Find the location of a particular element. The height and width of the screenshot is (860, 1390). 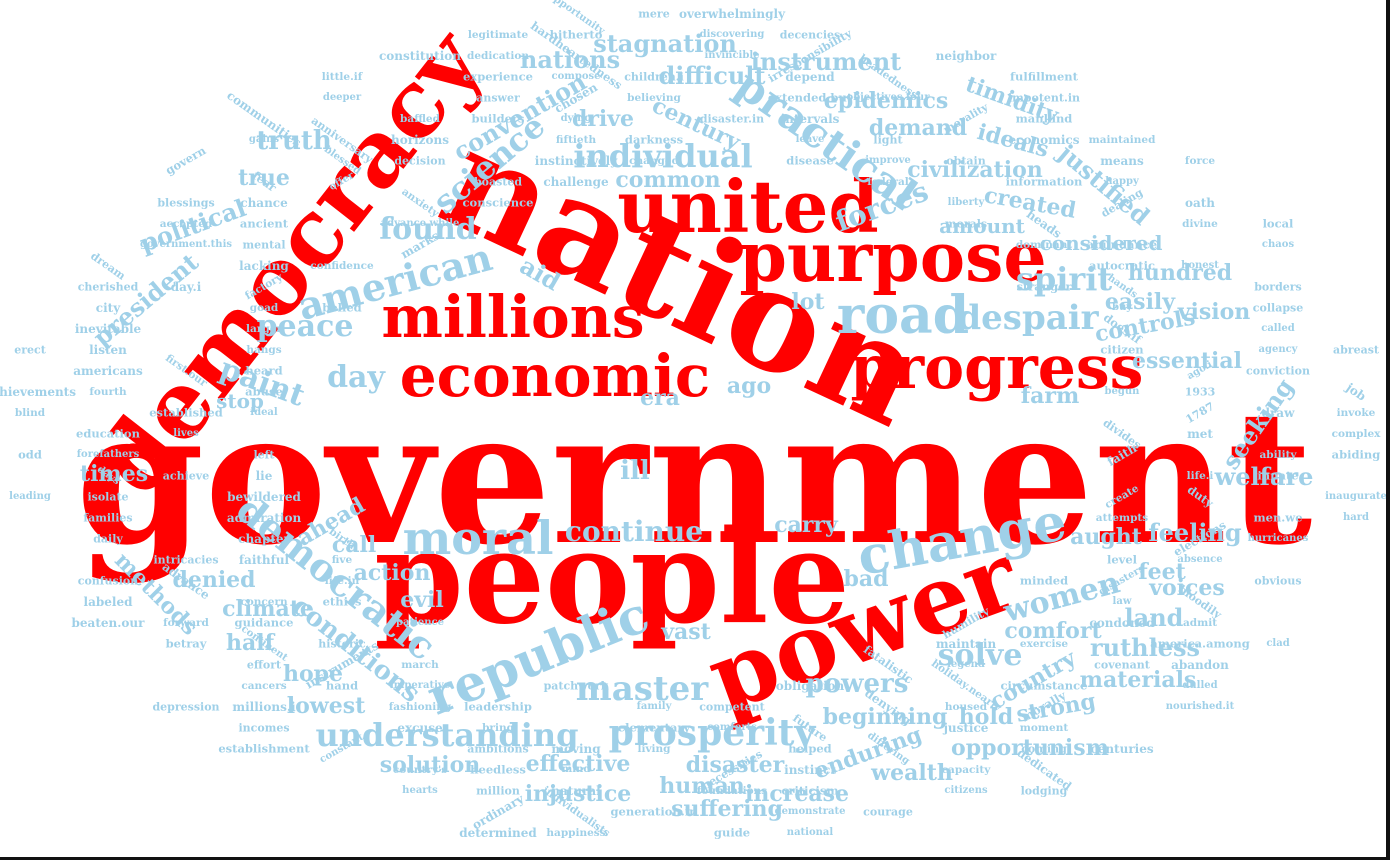

small-word: citizens is located at coordinates (966, 790).